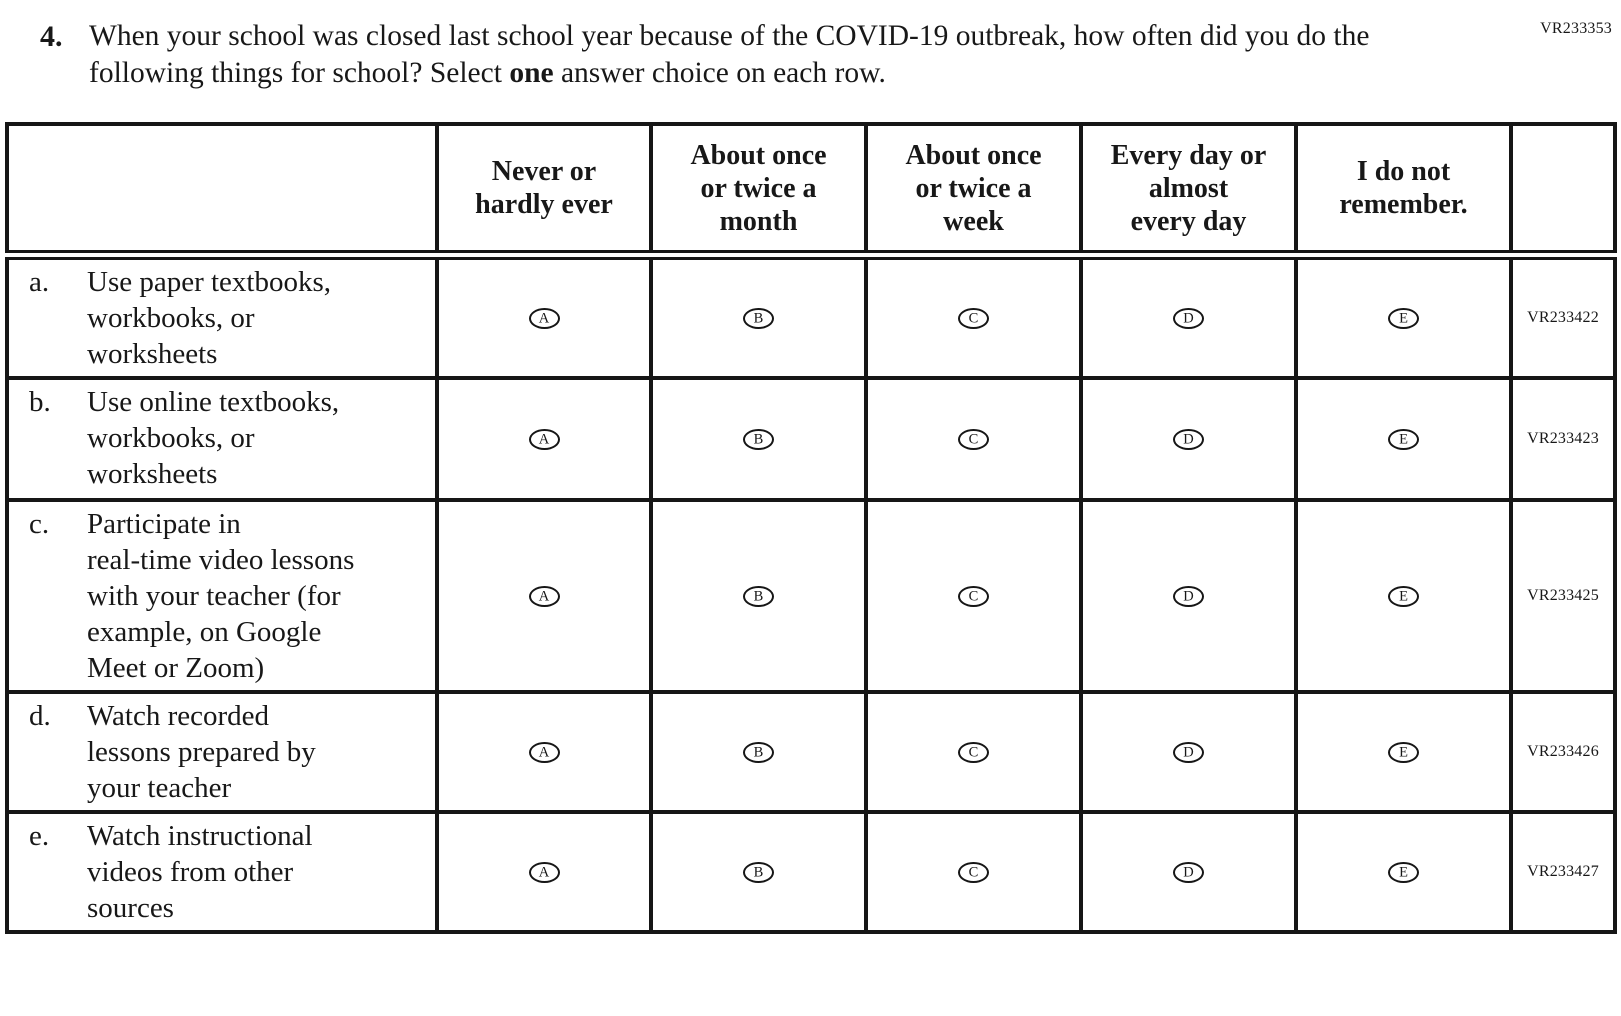 This screenshot has width=1621, height=1016. Describe the element at coordinates (1576, 28) in the screenshot. I see `form-code: VR233353` at that location.